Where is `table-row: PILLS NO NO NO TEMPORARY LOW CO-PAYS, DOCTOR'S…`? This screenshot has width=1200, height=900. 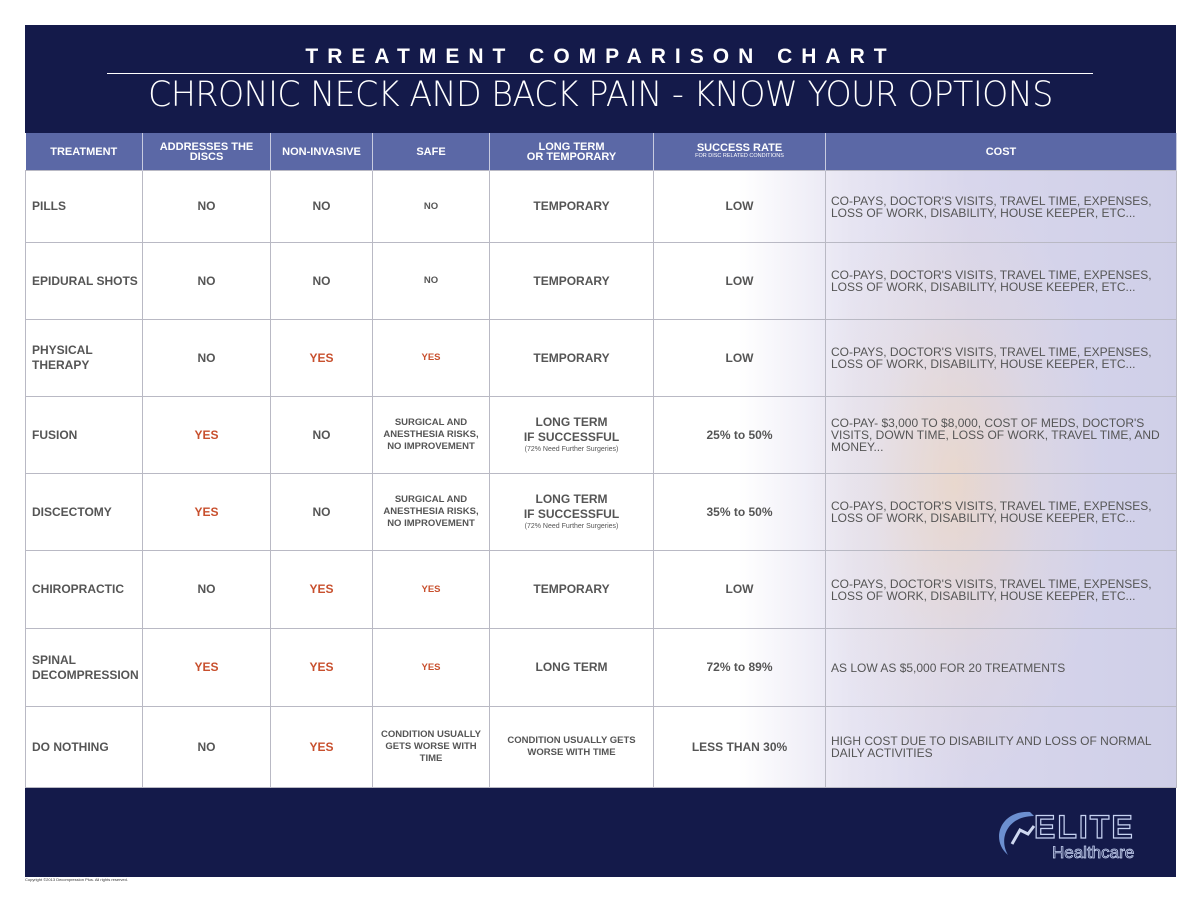
table-row: PILLS NO NO NO TEMPORARY LOW CO-PAYS, DOCTOR'S… is located at coordinates (601, 206).